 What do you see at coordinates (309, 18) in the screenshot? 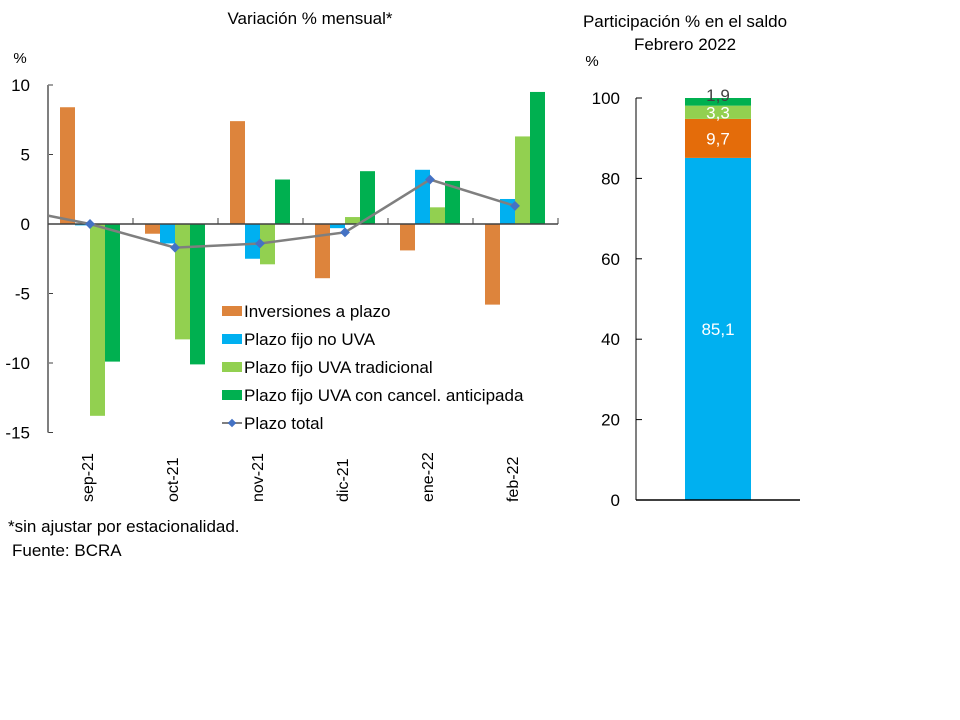
I see `left-chart-title: Variación % mensual*` at bounding box center [309, 18].